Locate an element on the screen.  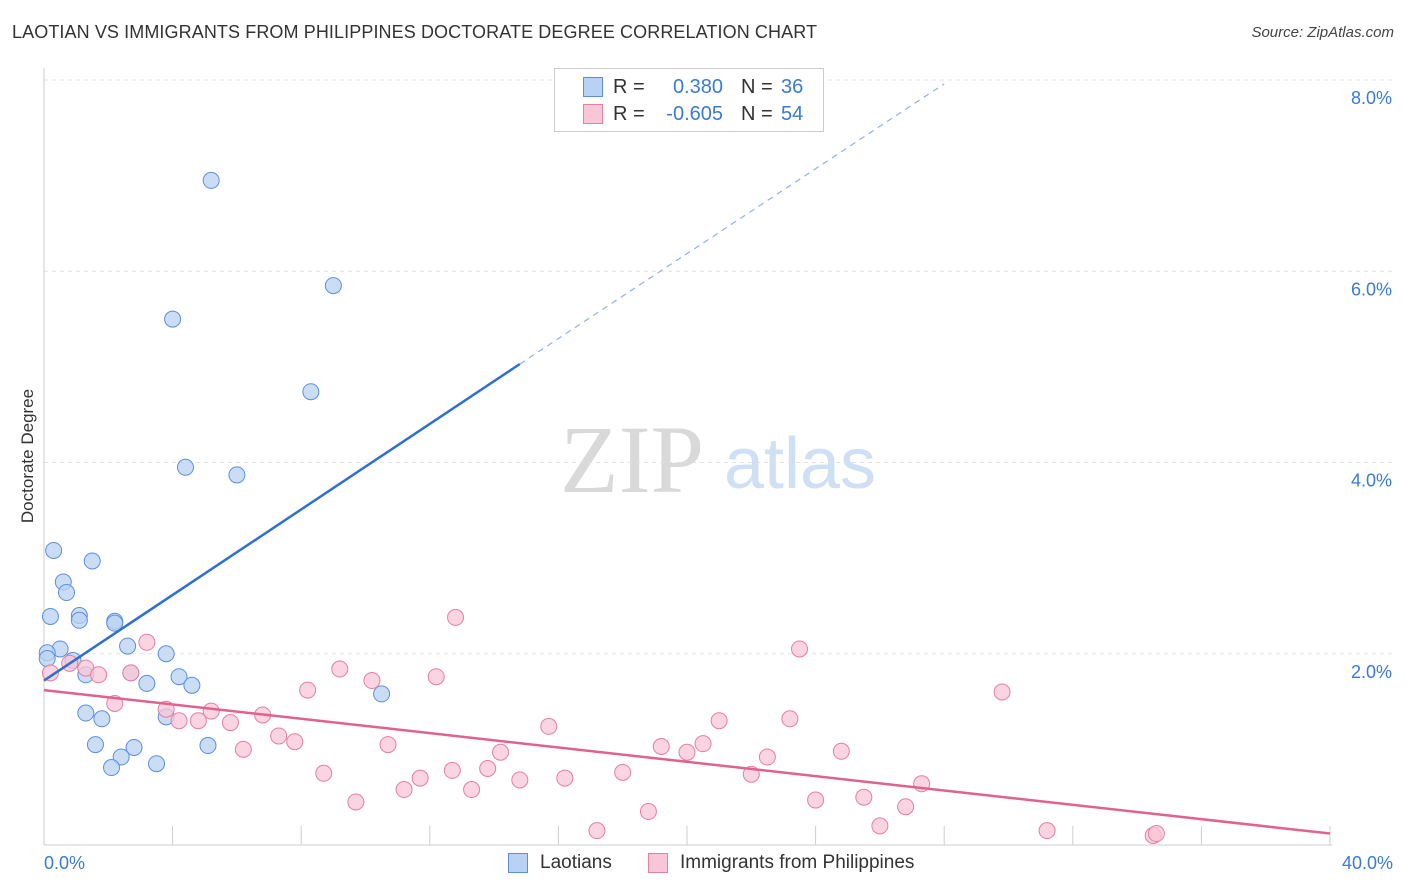
laotians-swatch is located at coordinates (593, 87).